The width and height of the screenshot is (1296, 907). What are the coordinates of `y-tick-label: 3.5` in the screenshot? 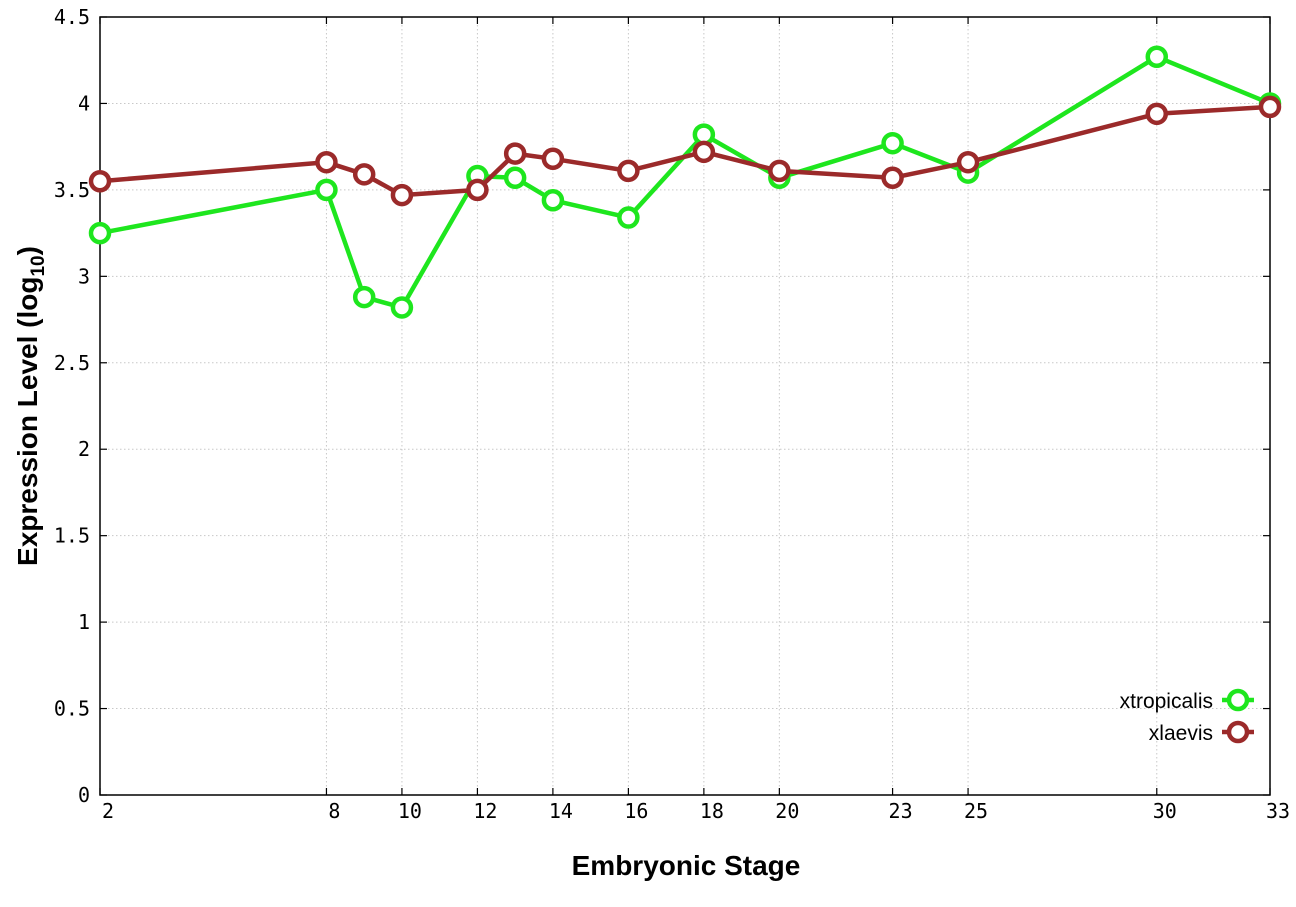 It's located at (72, 190).